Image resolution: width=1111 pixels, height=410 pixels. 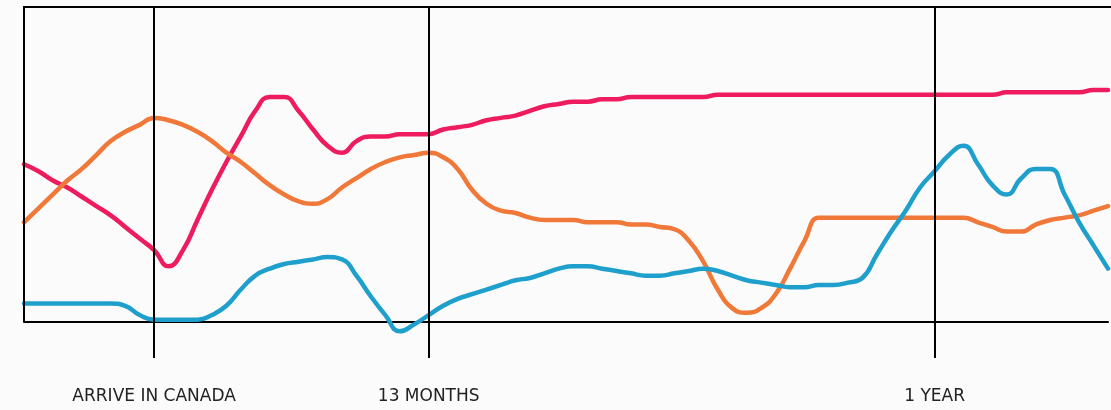 What do you see at coordinates (154, 394) in the screenshot?
I see `x-tick-label: ARRIVE IN CANADA` at bounding box center [154, 394].